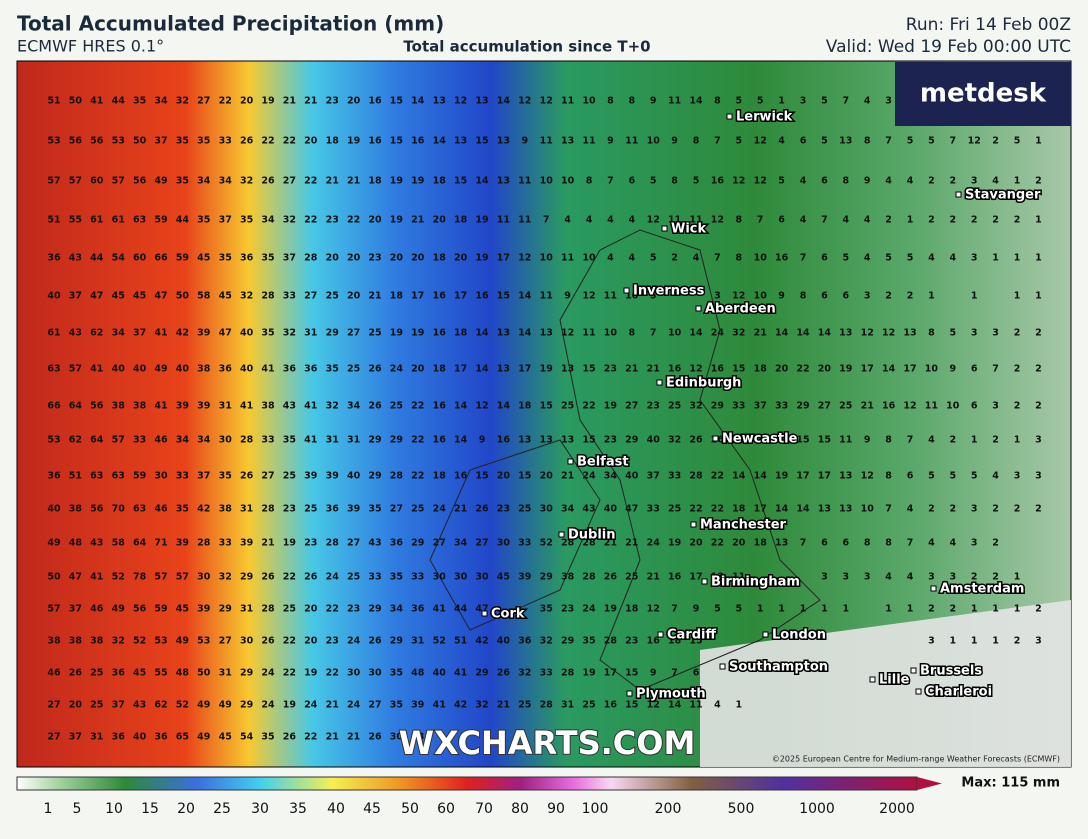 This screenshot has height=839, width=1088. I want to click on max-label: Max: 115 mm, so click(1010, 783).